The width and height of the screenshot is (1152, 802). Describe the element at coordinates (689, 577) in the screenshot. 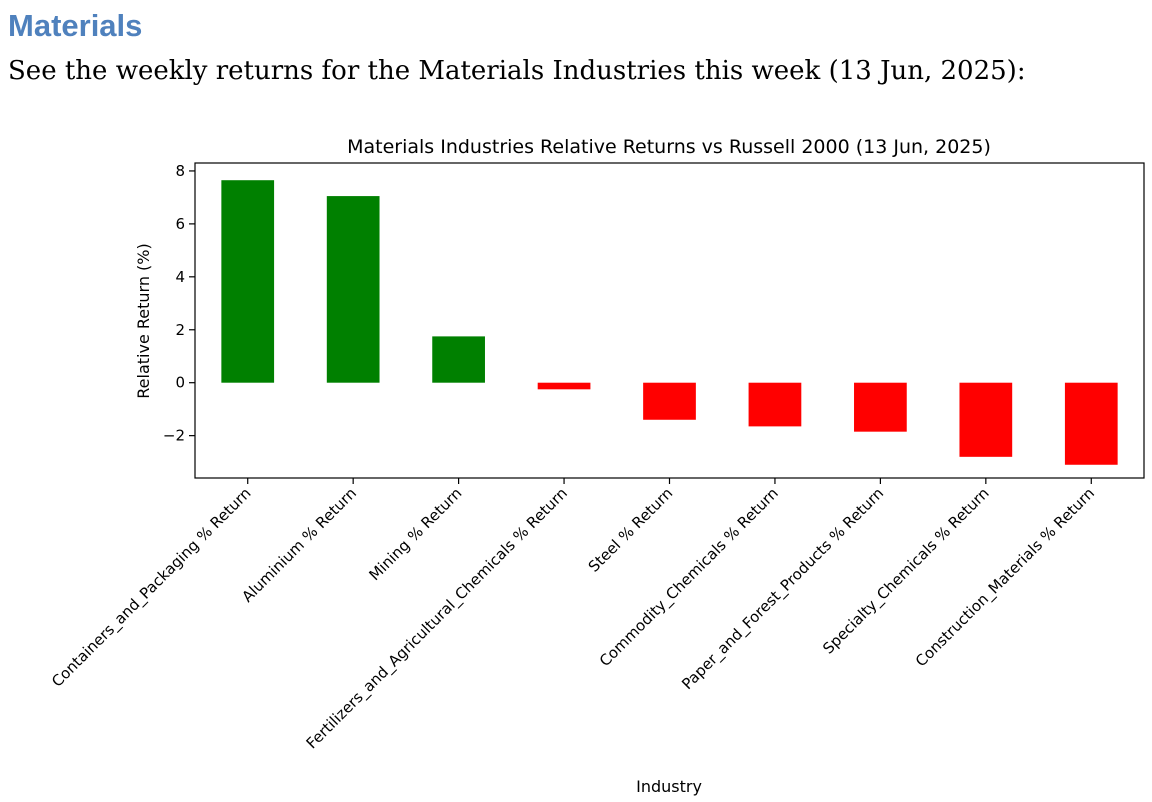

I see `x-tick-label: Commodity_Chemicals % Return` at that location.